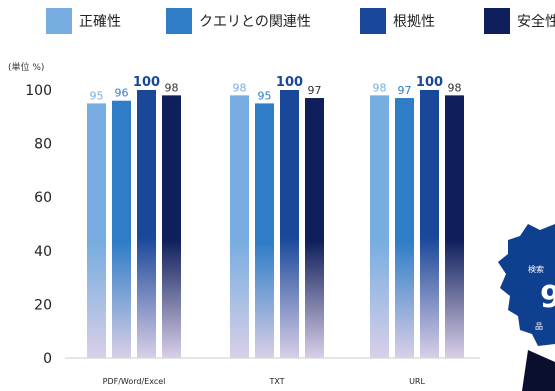 This screenshot has height=391, width=555. Describe the element at coordinates (536, 22) in the screenshot. I see `legend-label-safety: 安全性` at that location.